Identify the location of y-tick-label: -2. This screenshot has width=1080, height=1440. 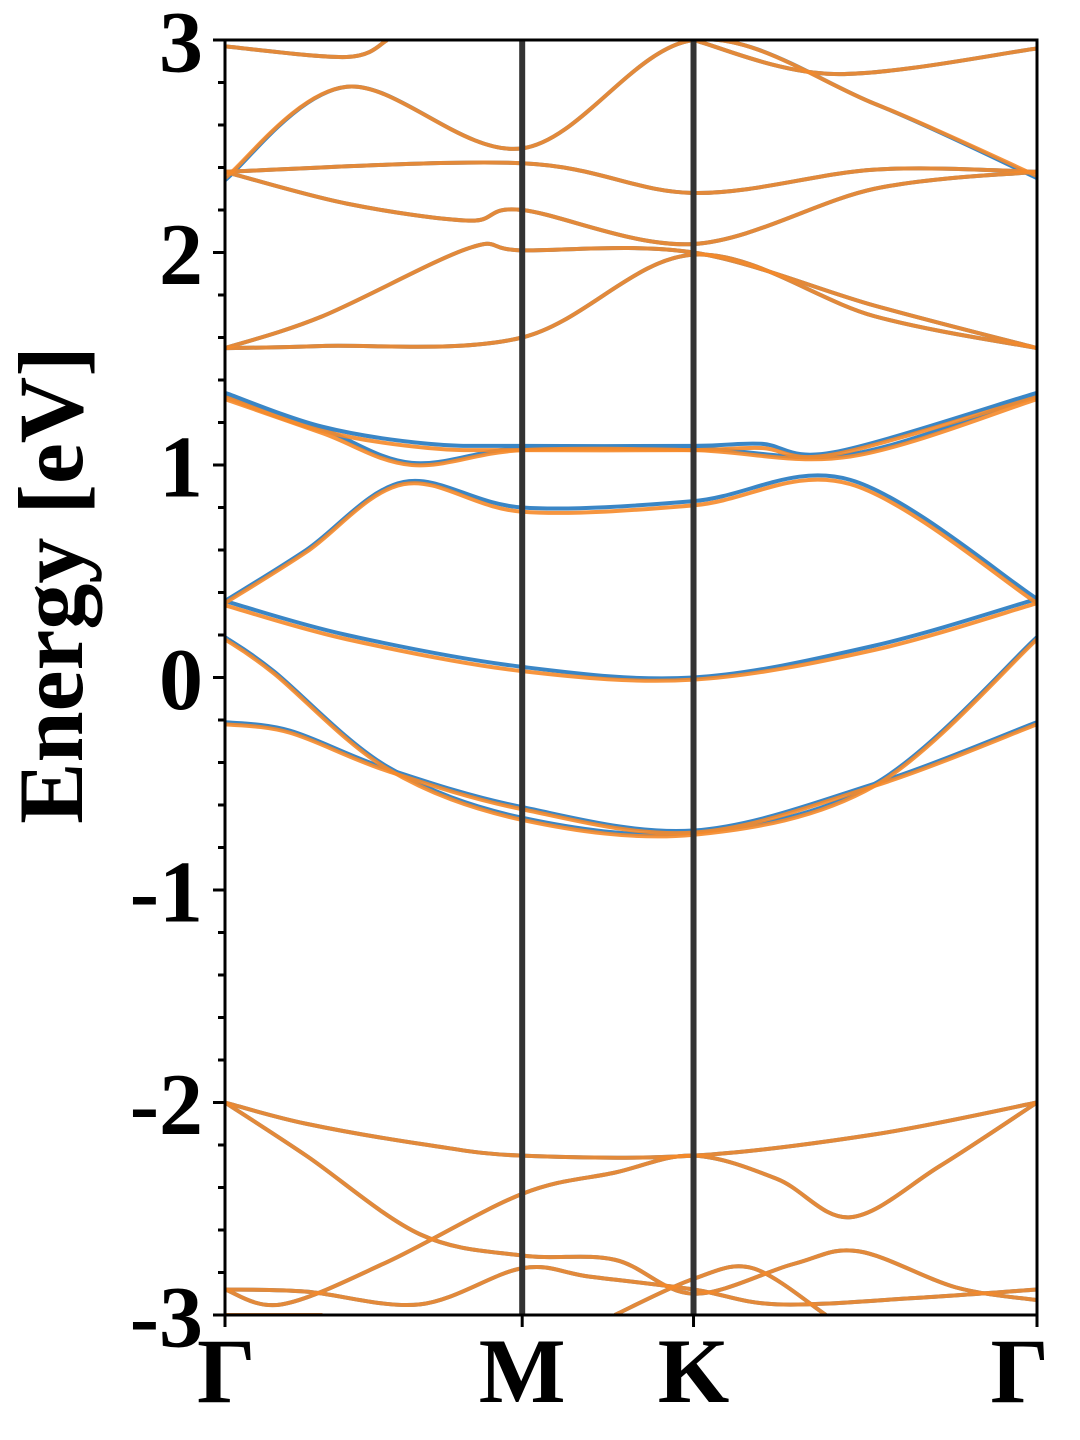
(166, 1105).